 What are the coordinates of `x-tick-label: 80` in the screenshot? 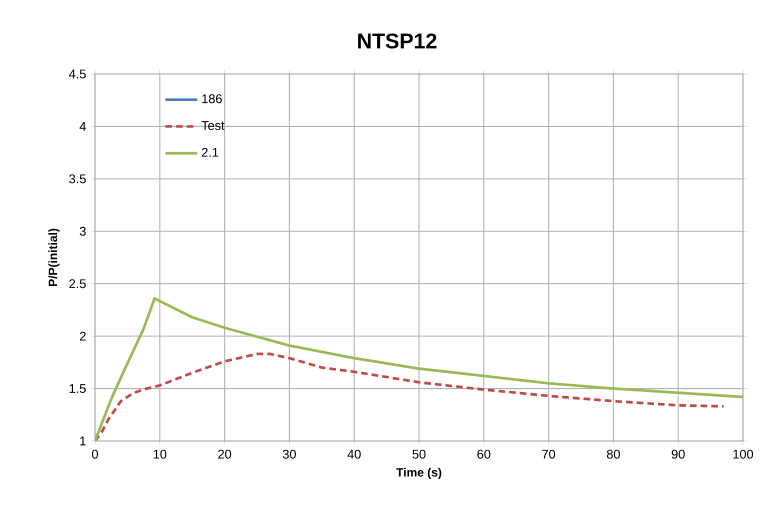 It's located at (613, 454).